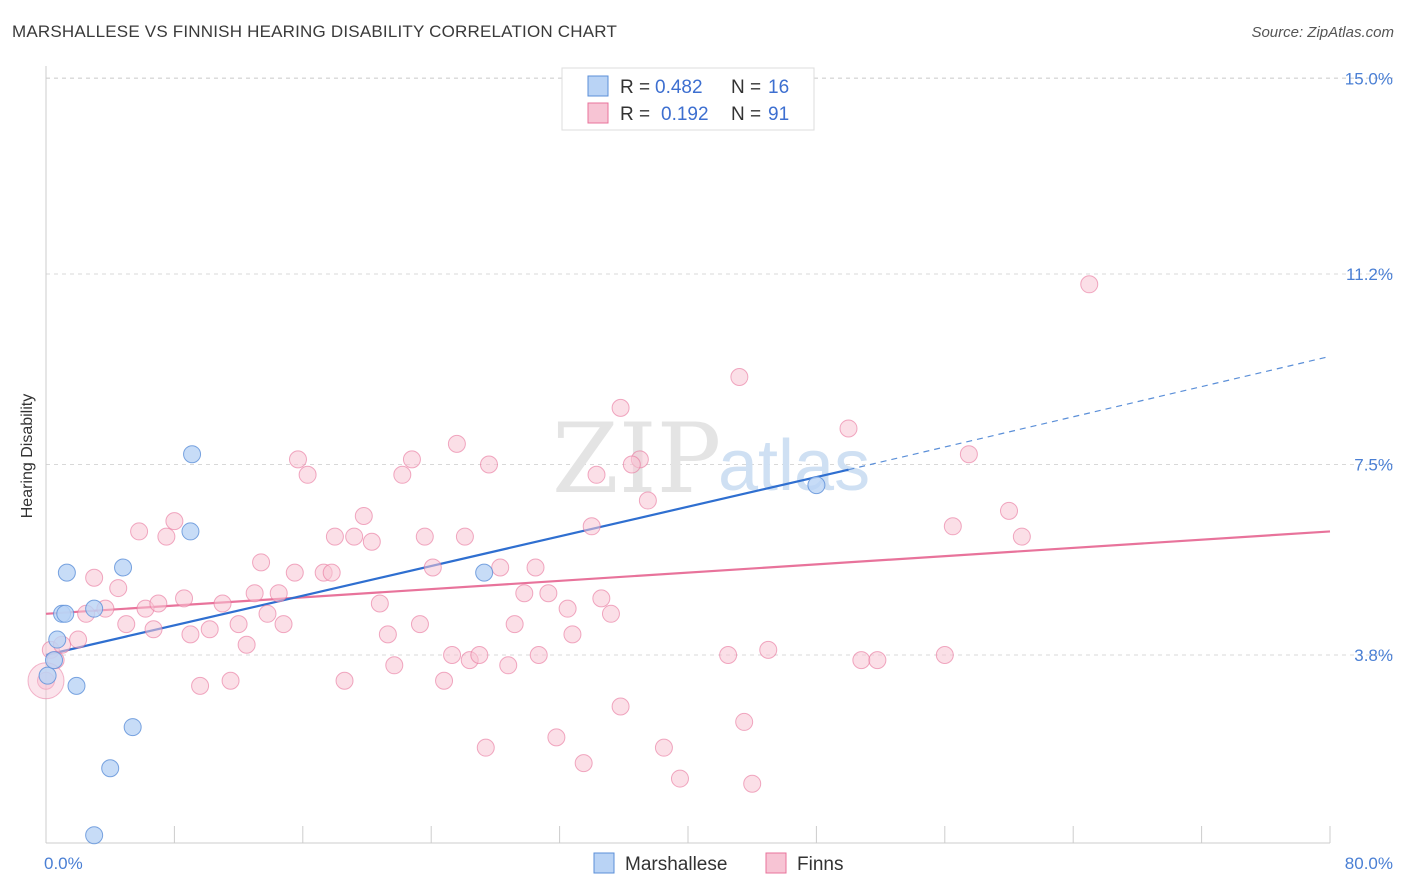  What do you see at coordinates (1373, 655) in the screenshot?
I see `y-tick-label-0: 3.8%` at bounding box center [1373, 655].